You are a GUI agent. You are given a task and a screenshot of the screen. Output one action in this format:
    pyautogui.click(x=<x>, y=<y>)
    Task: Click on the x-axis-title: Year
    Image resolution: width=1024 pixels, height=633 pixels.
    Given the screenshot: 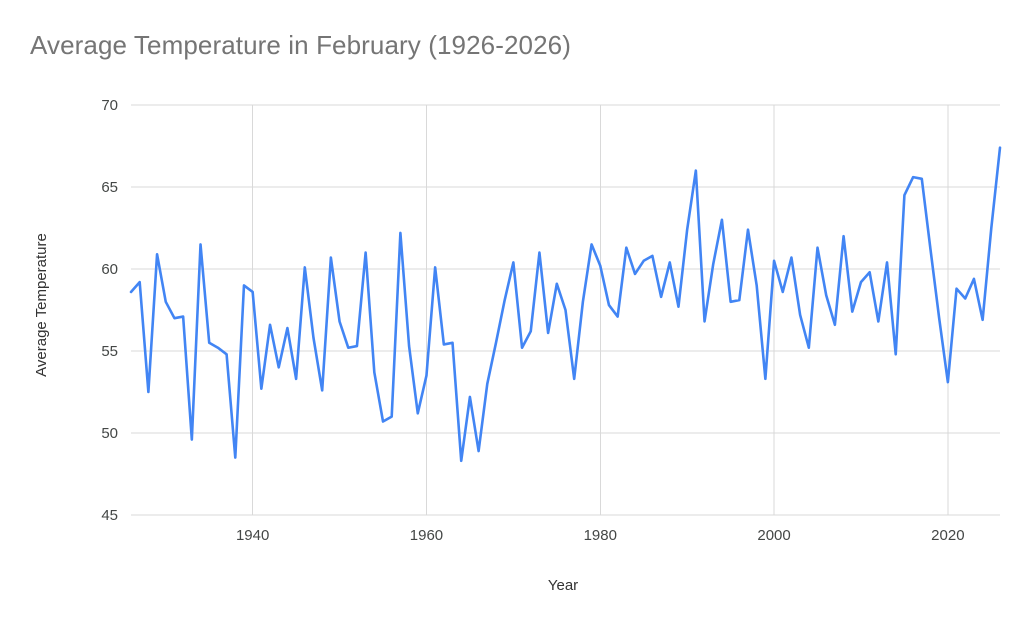 What is the action you would take?
    pyautogui.click(x=563, y=585)
    